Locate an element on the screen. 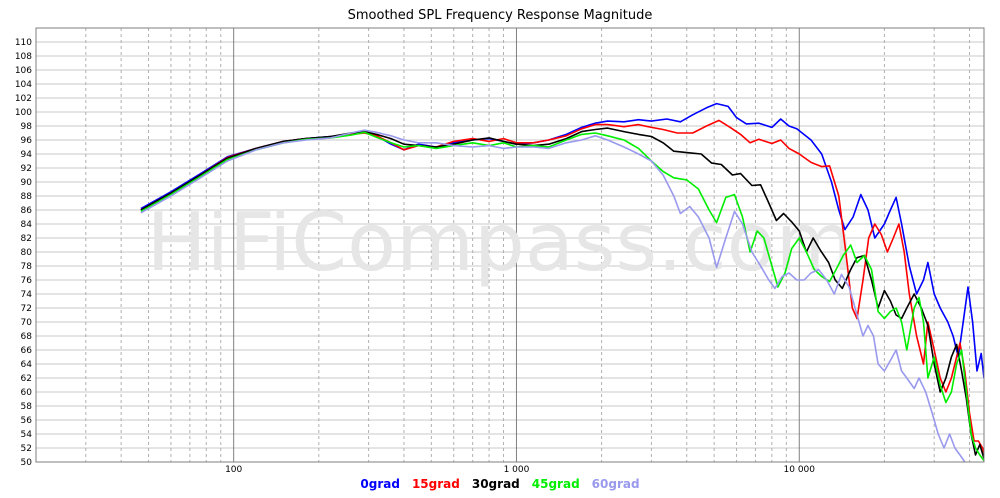 This screenshot has height=498, width=1000. y-tick-label: 58 is located at coordinates (27, 407).